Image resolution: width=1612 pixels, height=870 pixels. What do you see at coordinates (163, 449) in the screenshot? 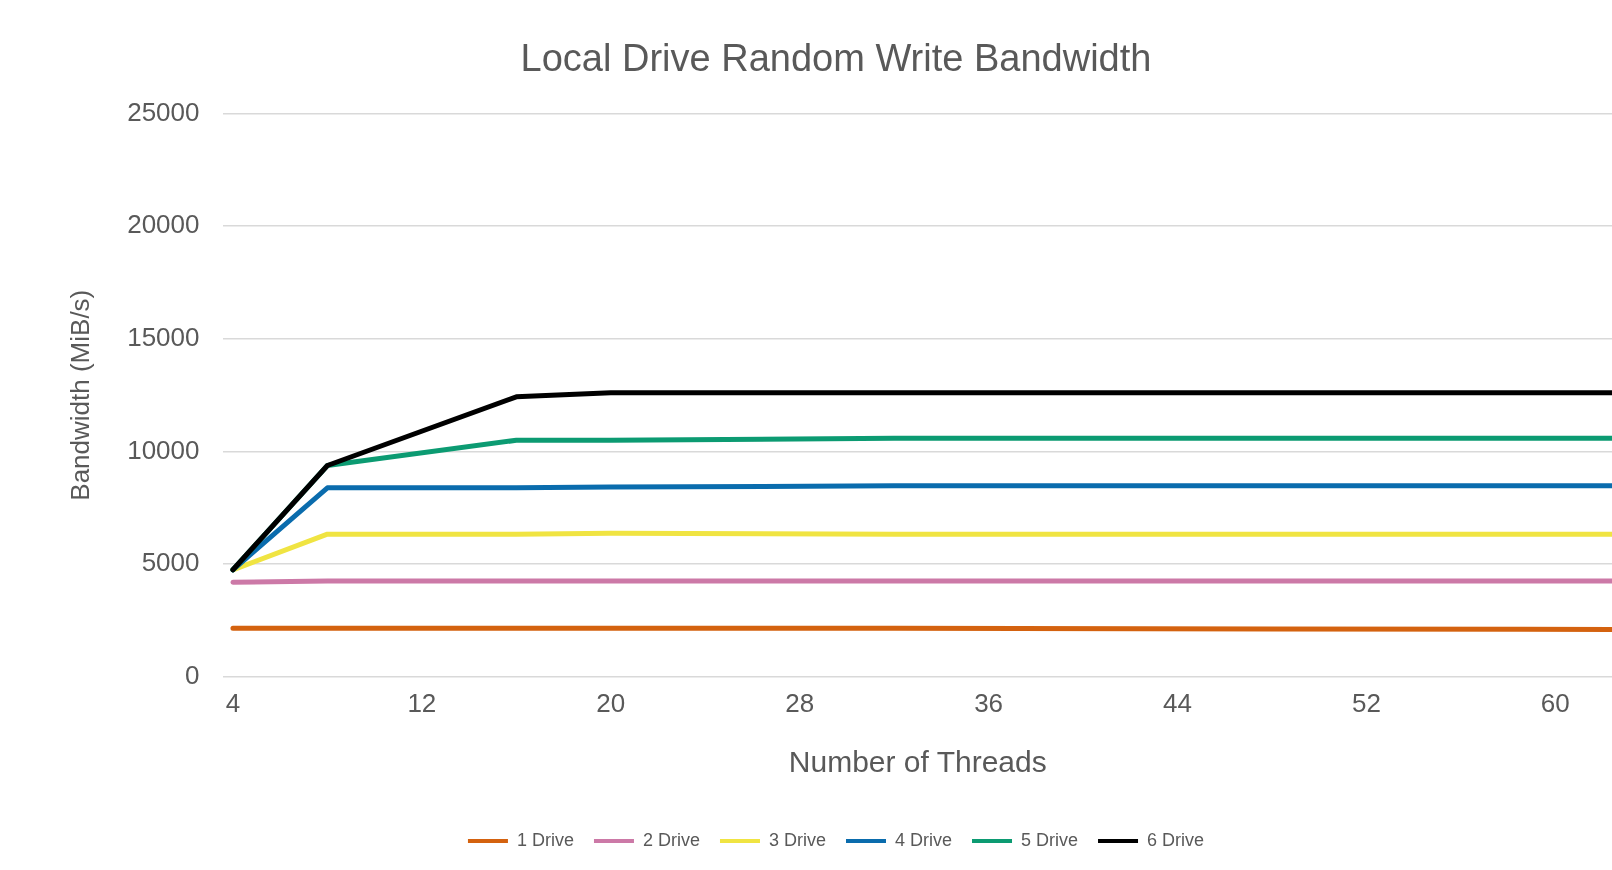
I see `y-tick-label: 10000` at bounding box center [163, 449].